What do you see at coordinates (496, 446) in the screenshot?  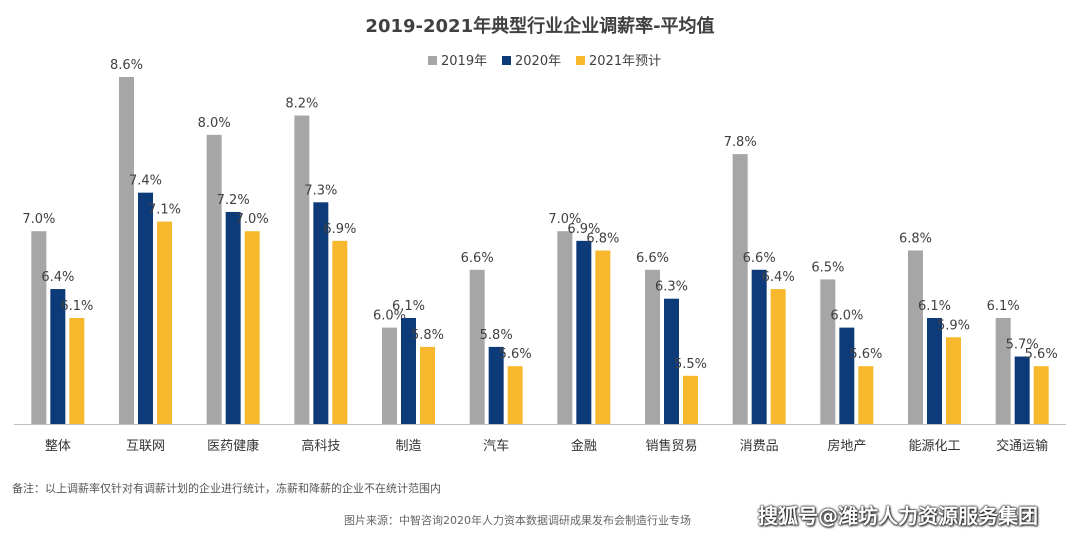 I see `category-label-6: 汽车` at bounding box center [496, 446].